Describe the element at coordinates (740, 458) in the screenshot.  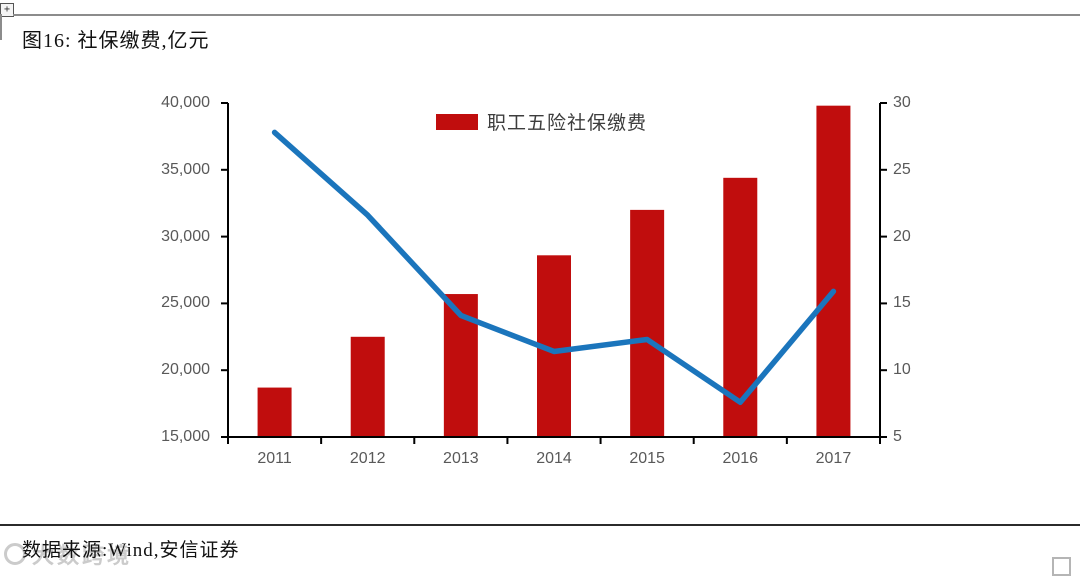
I see `axis-tick-label: 2016` at that location.